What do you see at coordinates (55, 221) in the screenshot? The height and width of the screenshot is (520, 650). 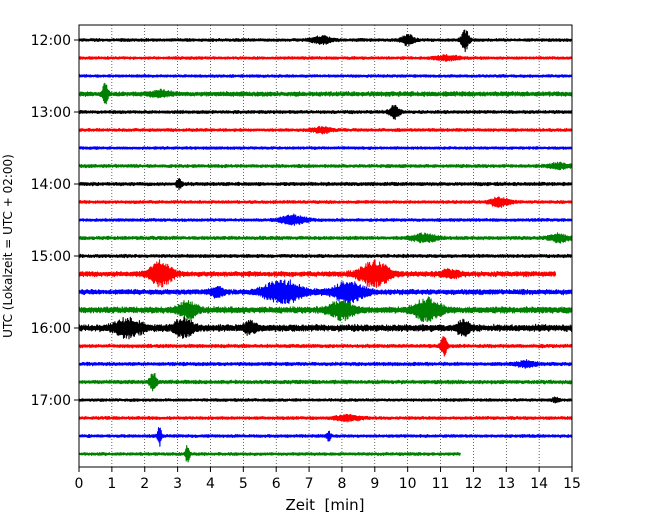 I see `y-axis-ticks: 12:00 13:00 14:00 15:00 16:00 17:00` at bounding box center [55, 221].